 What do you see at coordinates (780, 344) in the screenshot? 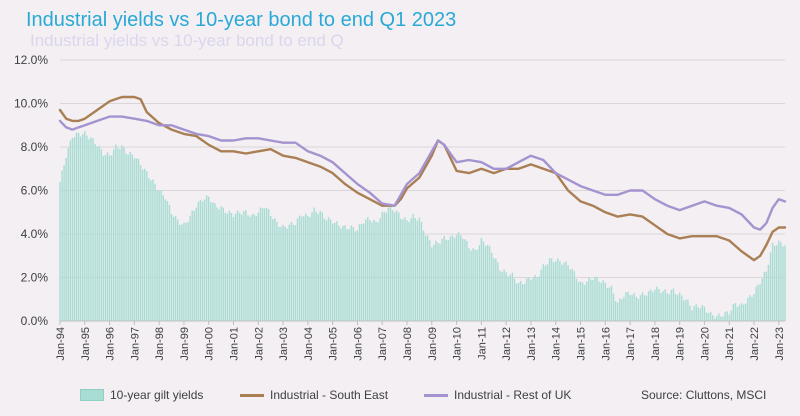
I see `x-tick-label: Jan-23` at bounding box center [780, 344].